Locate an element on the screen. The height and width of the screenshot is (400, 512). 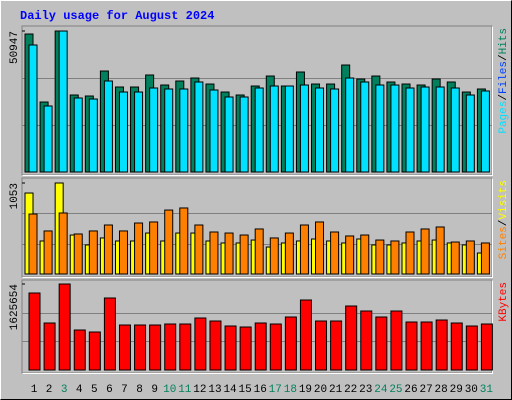
x-tick-label: 17 is located at coordinates (275, 390).